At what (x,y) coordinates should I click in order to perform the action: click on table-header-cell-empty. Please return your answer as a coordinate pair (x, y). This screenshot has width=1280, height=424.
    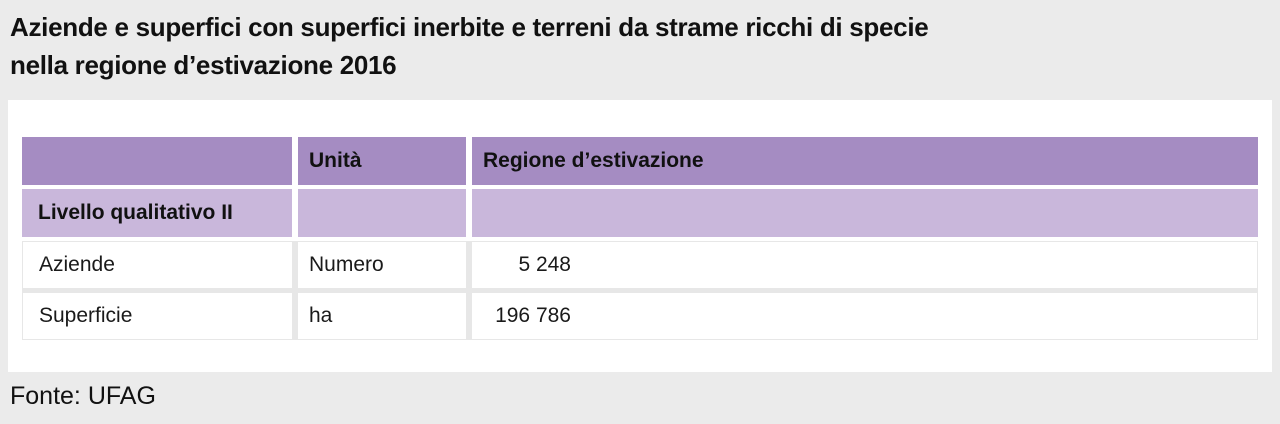
    Looking at the image, I should click on (157, 161).